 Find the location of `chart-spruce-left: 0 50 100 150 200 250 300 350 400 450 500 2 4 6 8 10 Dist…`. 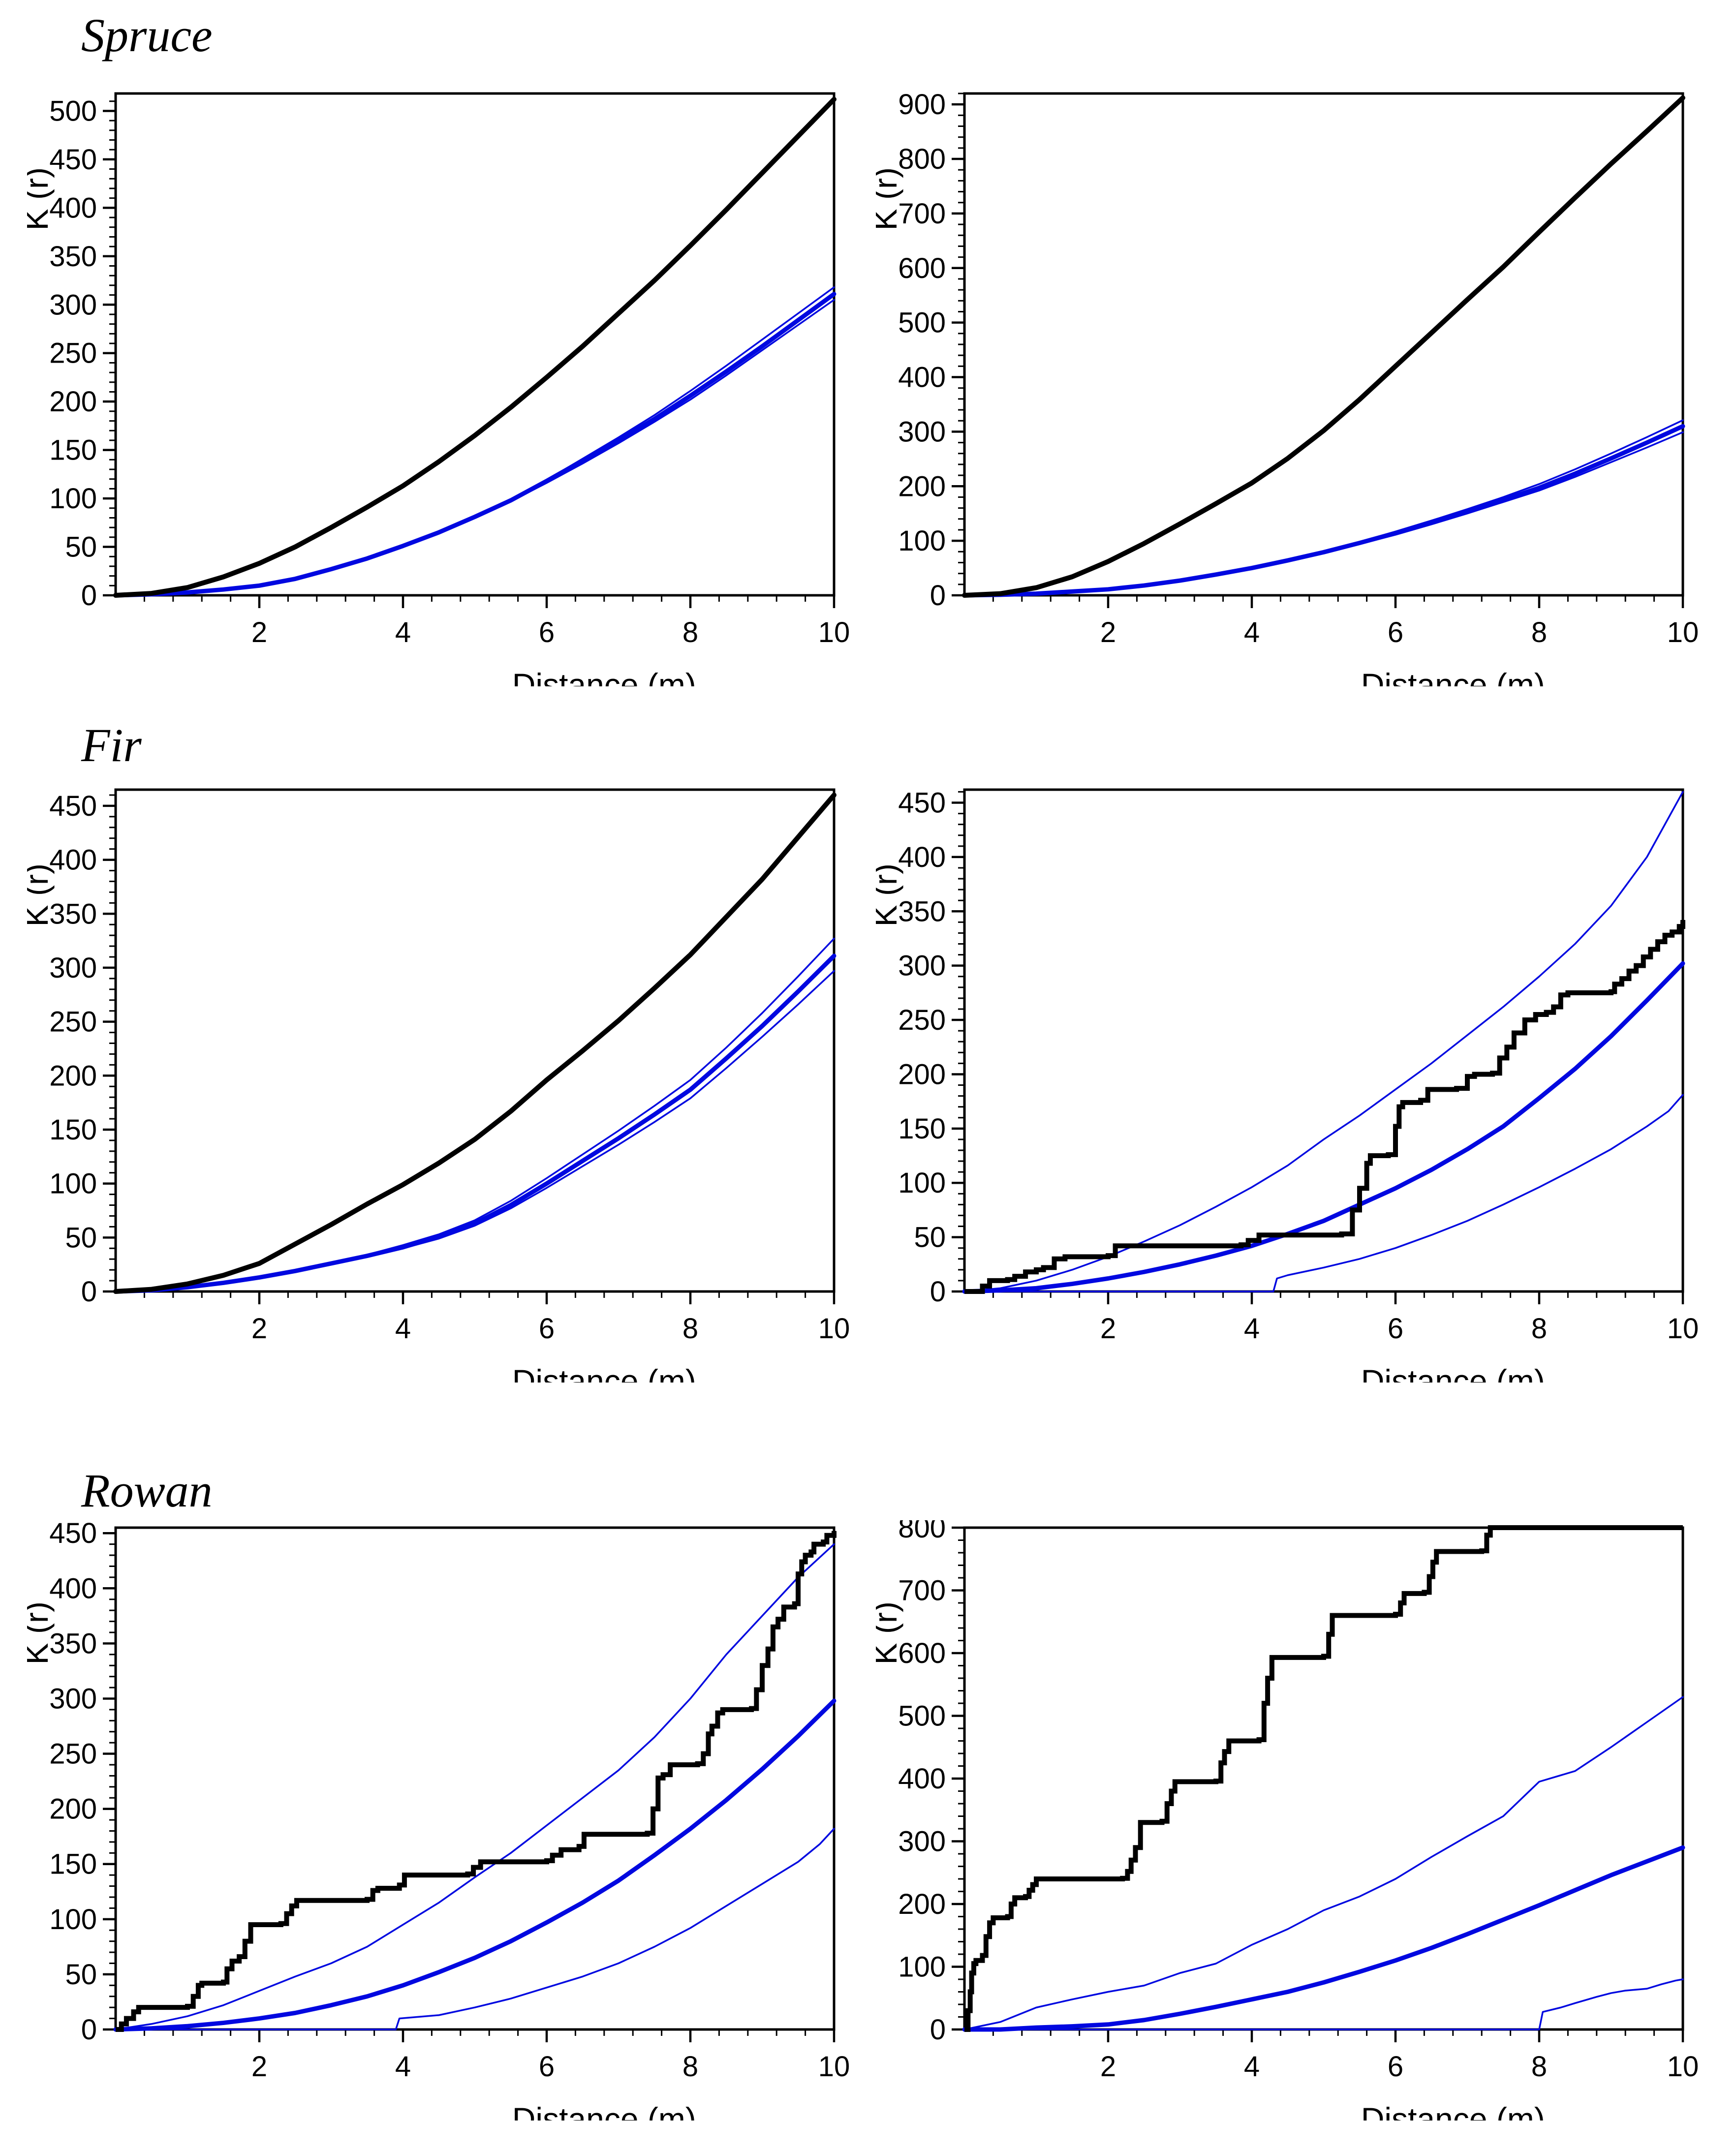

chart-spruce-left: 0 50 100 150 200 250 300 350 400 450 500 2 4 6 8 10 Dist… is located at coordinates (443, 386).